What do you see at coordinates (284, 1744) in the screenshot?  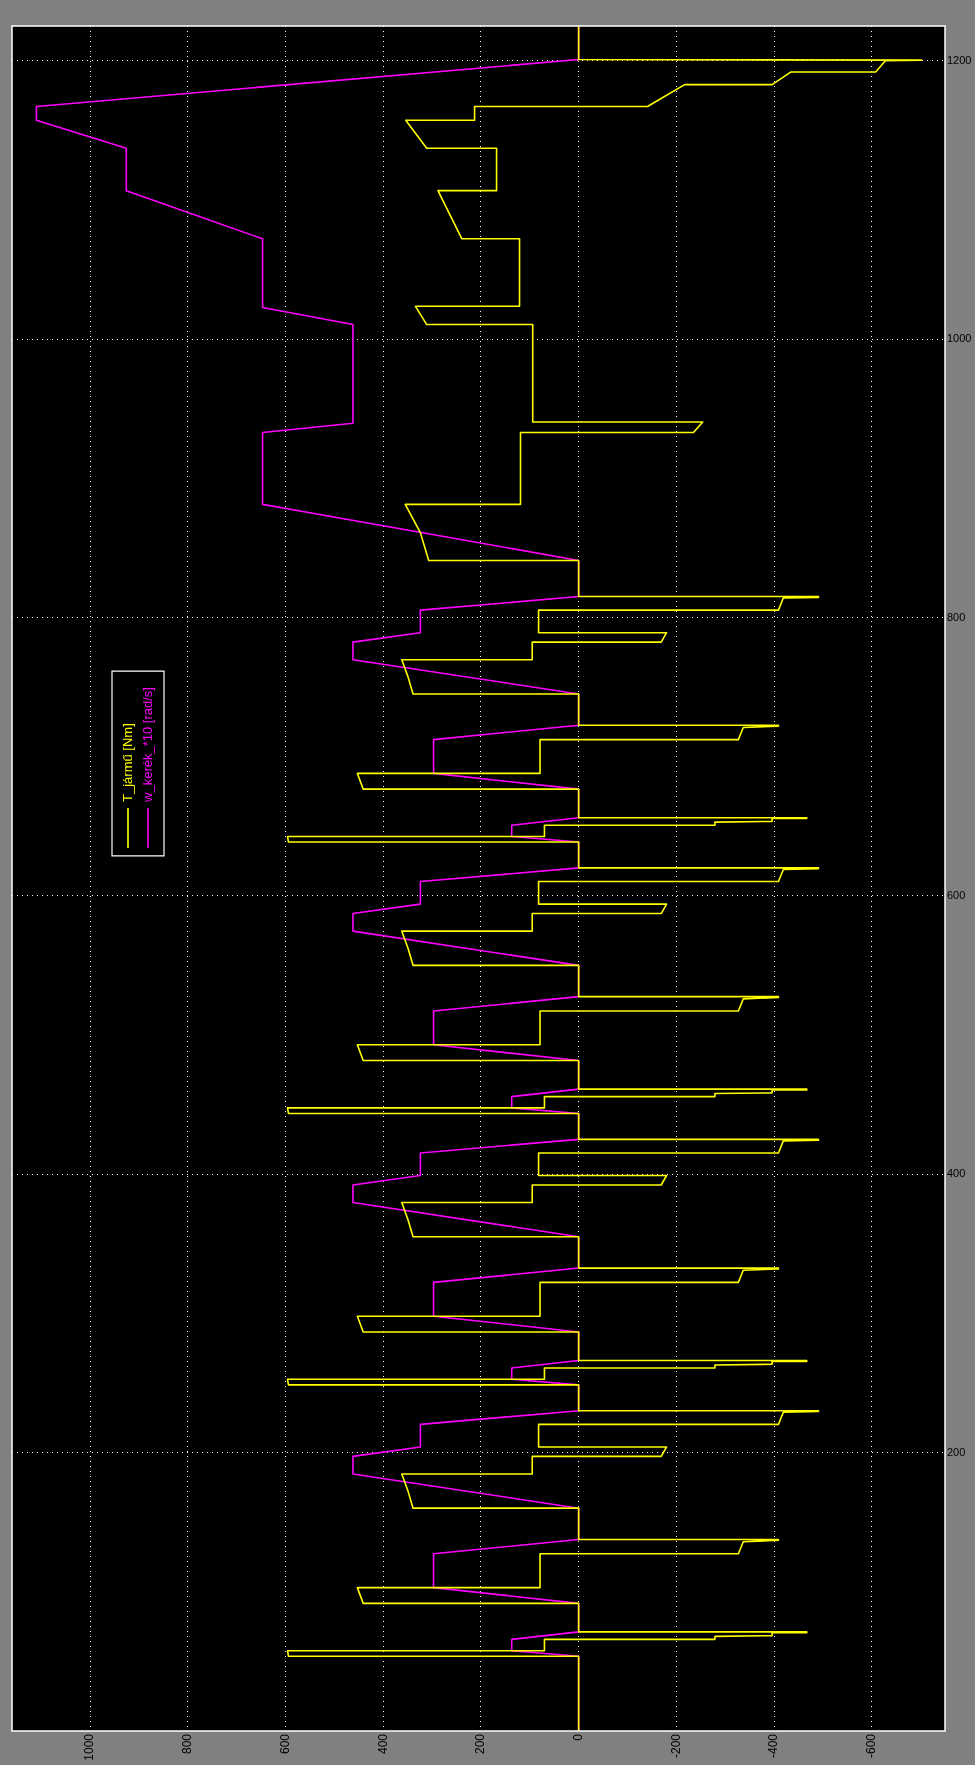 I see `x-tick-label: 600` at bounding box center [284, 1744].